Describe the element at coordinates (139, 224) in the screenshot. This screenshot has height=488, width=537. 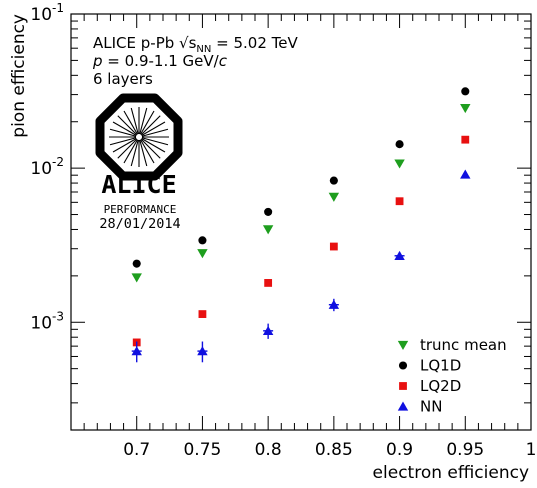
I see `logo-date: 28/01/2014` at that location.